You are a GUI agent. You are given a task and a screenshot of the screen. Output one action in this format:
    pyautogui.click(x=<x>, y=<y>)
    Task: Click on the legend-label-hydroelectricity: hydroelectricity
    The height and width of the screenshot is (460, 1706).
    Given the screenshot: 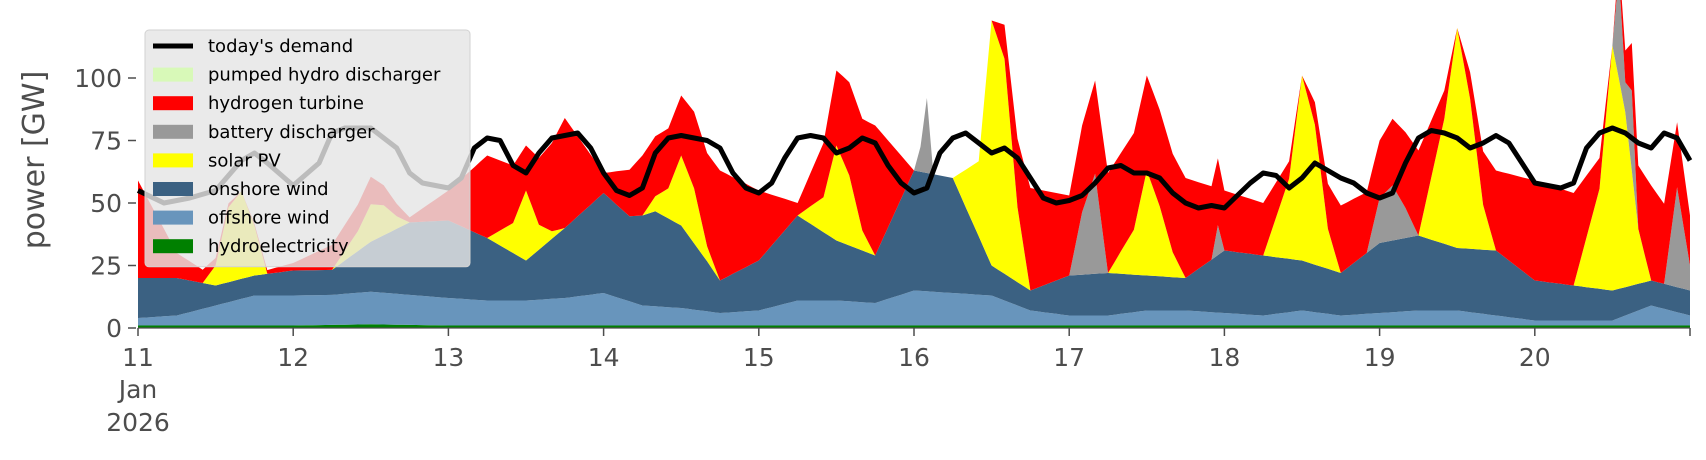 What is the action you would take?
    pyautogui.click(x=278, y=246)
    